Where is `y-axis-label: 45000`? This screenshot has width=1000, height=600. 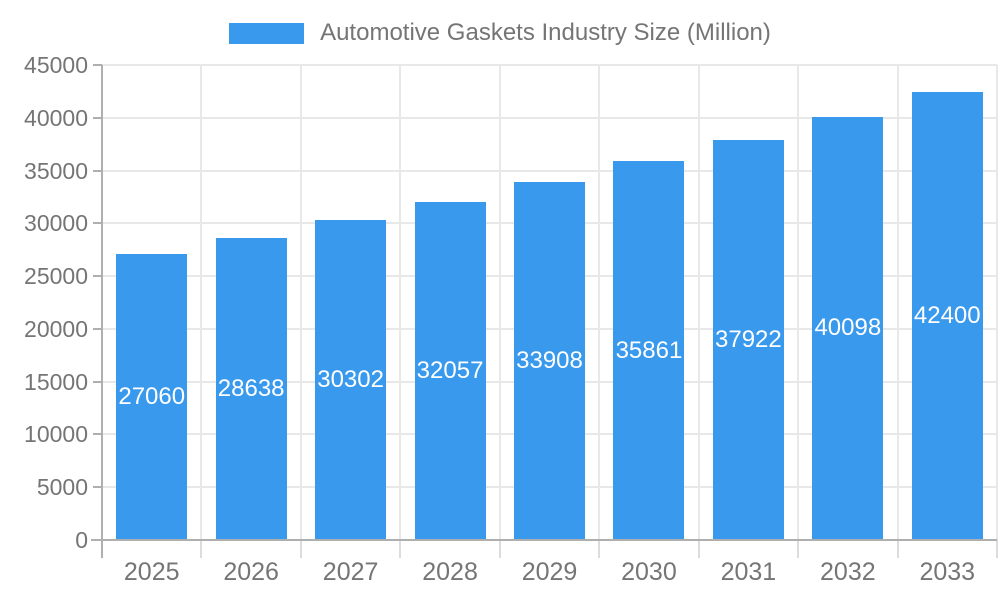 y-axis-label: 45000 is located at coordinates (56, 65).